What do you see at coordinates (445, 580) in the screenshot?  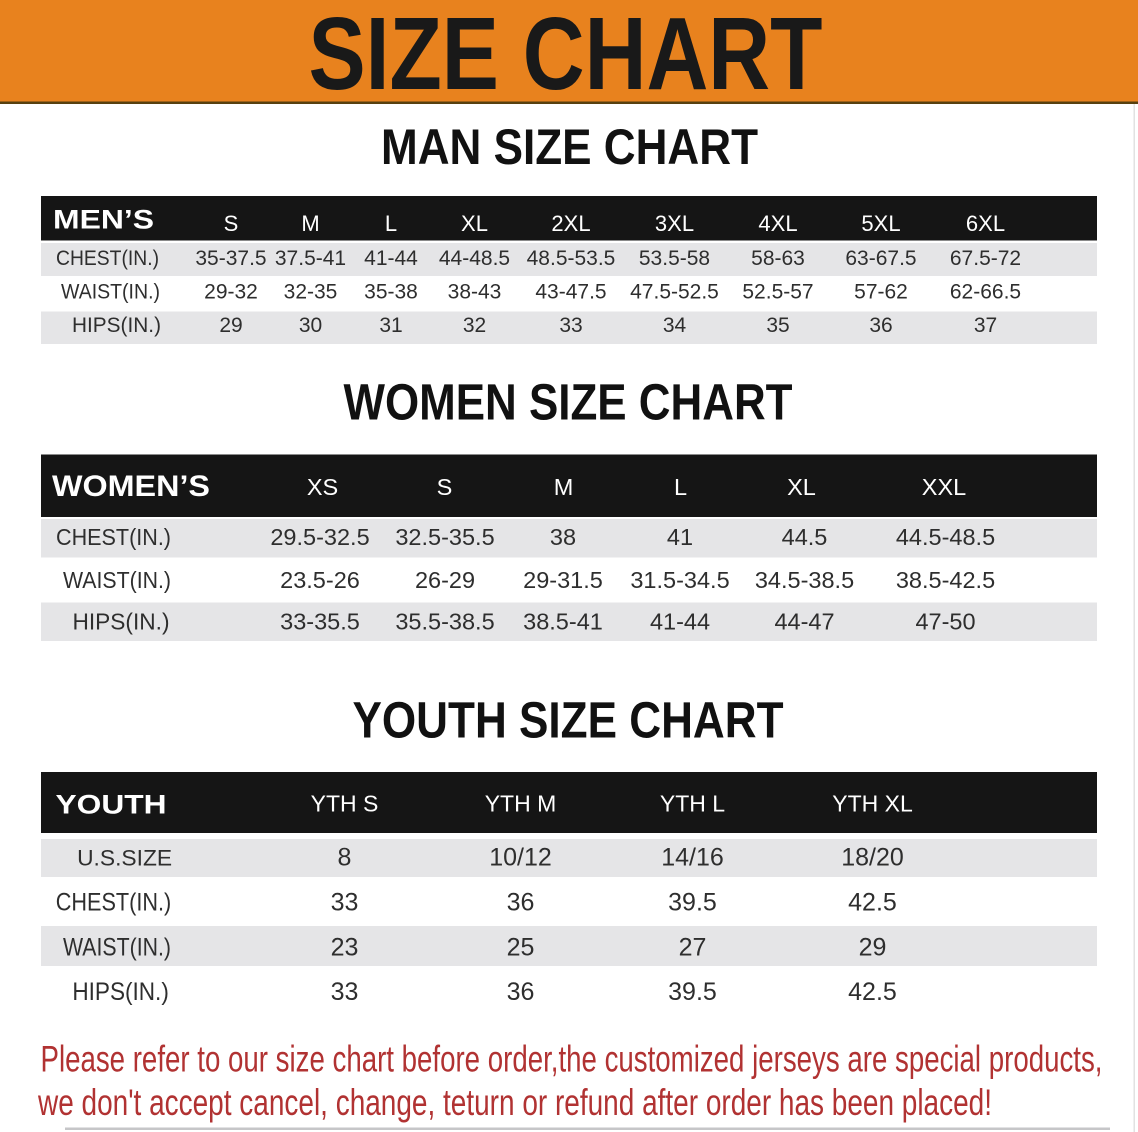 I see `svg-text: 26-29` at bounding box center [445, 580].